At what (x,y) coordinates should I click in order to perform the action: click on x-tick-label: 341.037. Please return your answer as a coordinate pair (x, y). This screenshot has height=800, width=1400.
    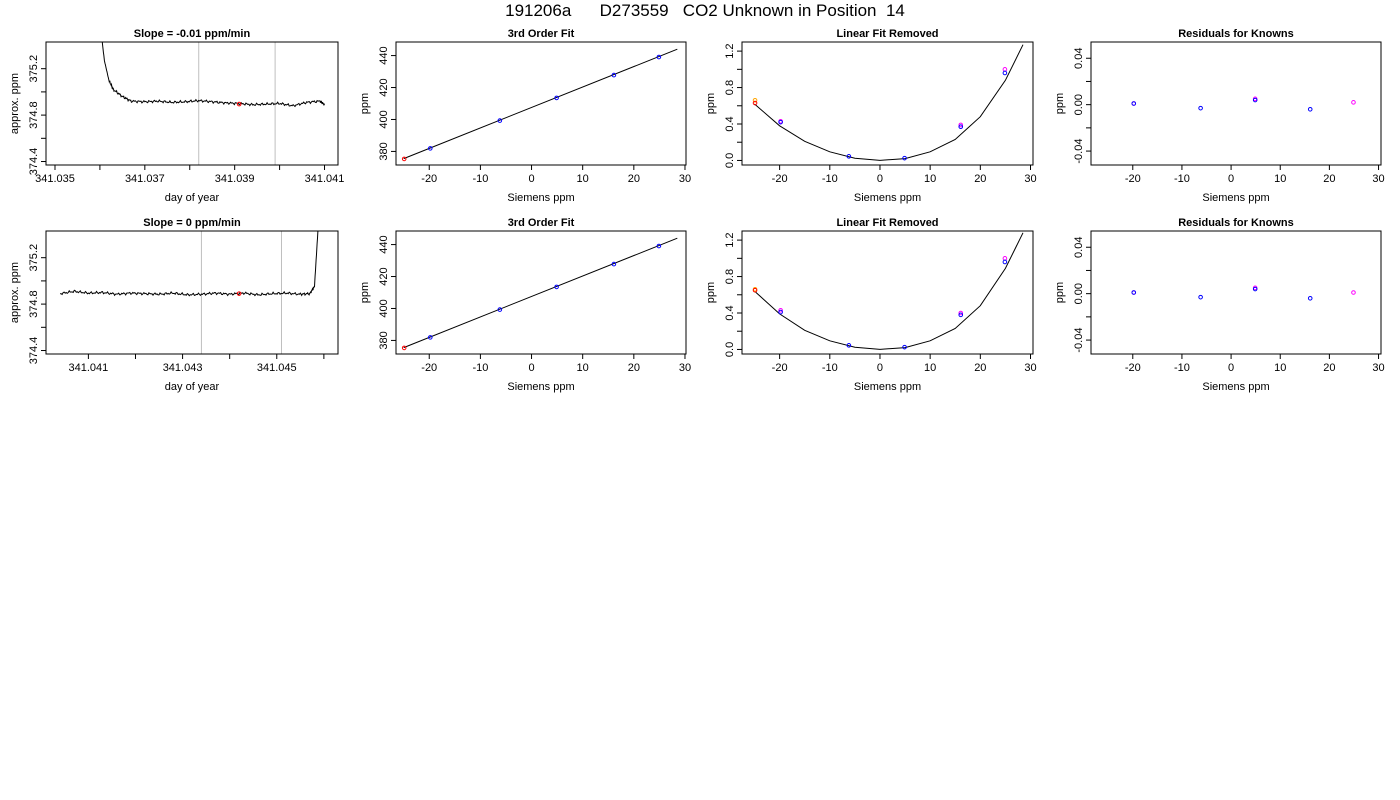
    Looking at the image, I should click on (145, 179).